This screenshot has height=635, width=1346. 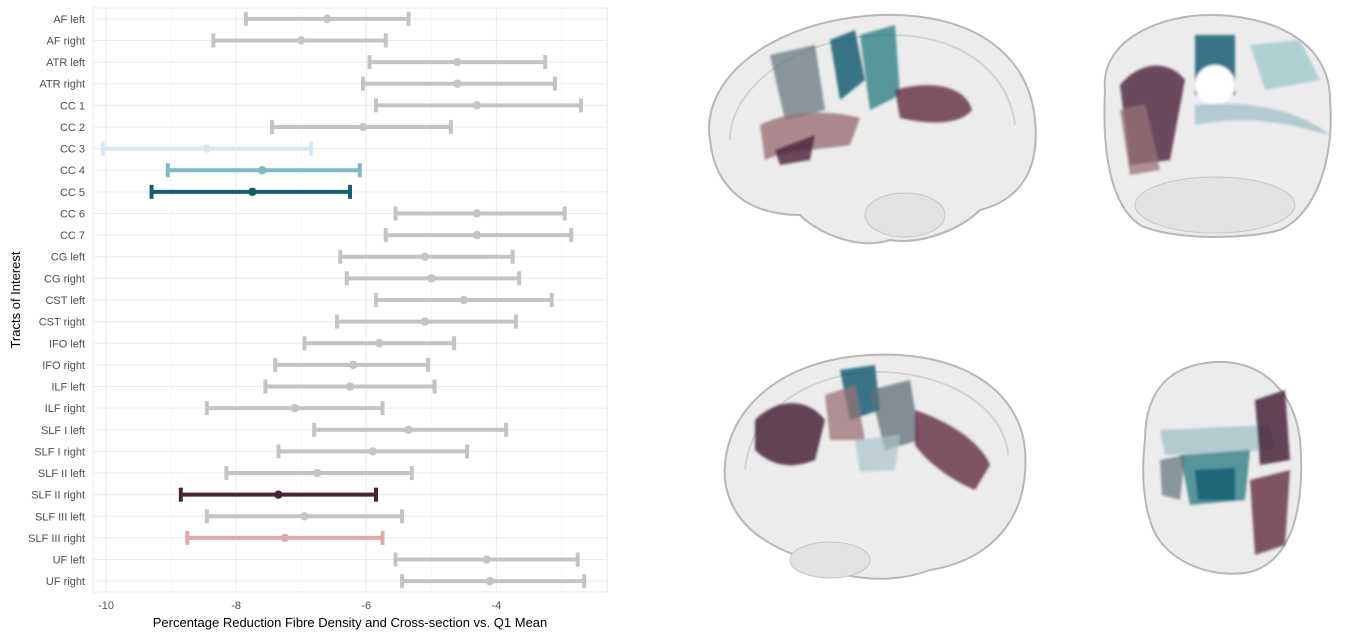 What do you see at coordinates (872, 129) in the screenshot?
I see `brain-lateral-left-view` at bounding box center [872, 129].